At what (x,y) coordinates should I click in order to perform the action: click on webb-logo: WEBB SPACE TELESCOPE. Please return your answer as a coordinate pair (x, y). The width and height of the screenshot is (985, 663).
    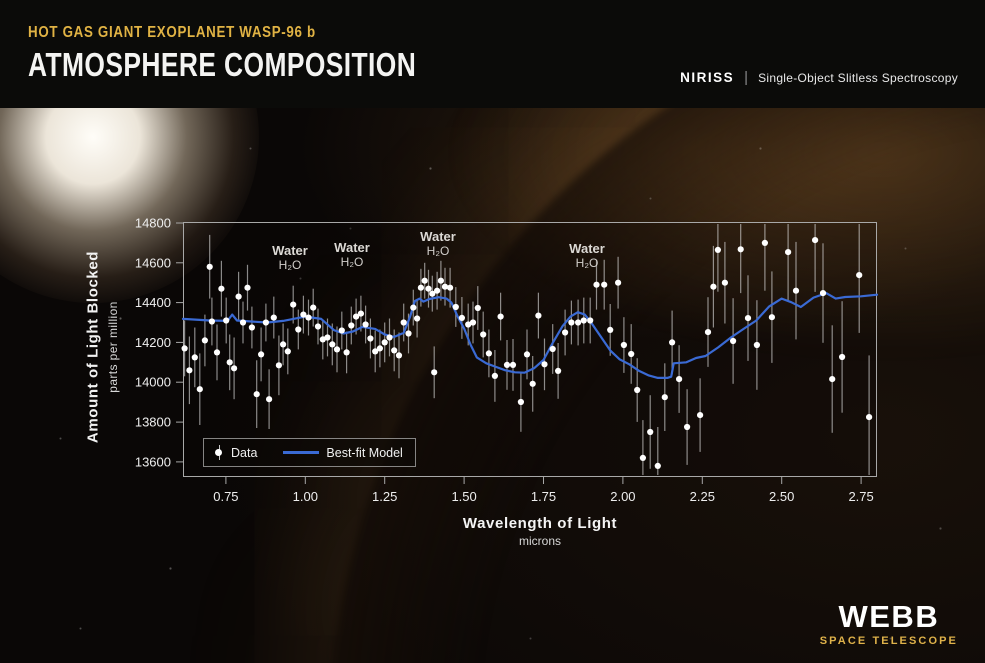
    Looking at the image, I should click on (889, 624).